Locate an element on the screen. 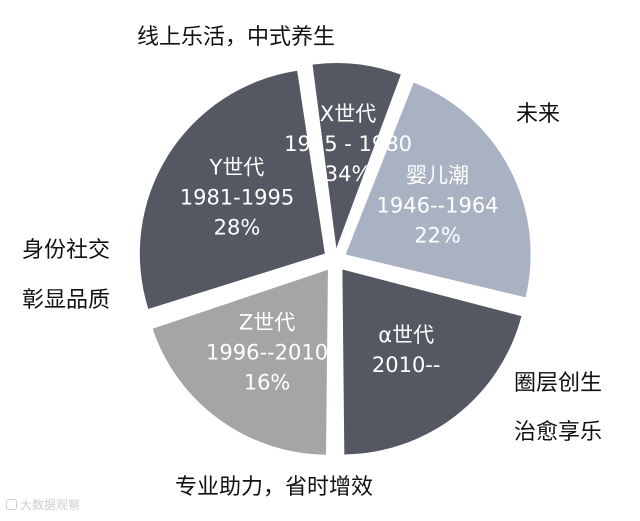 The width and height of the screenshot is (640, 521). pie-slice-name-5: X世代 is located at coordinates (348, 114).